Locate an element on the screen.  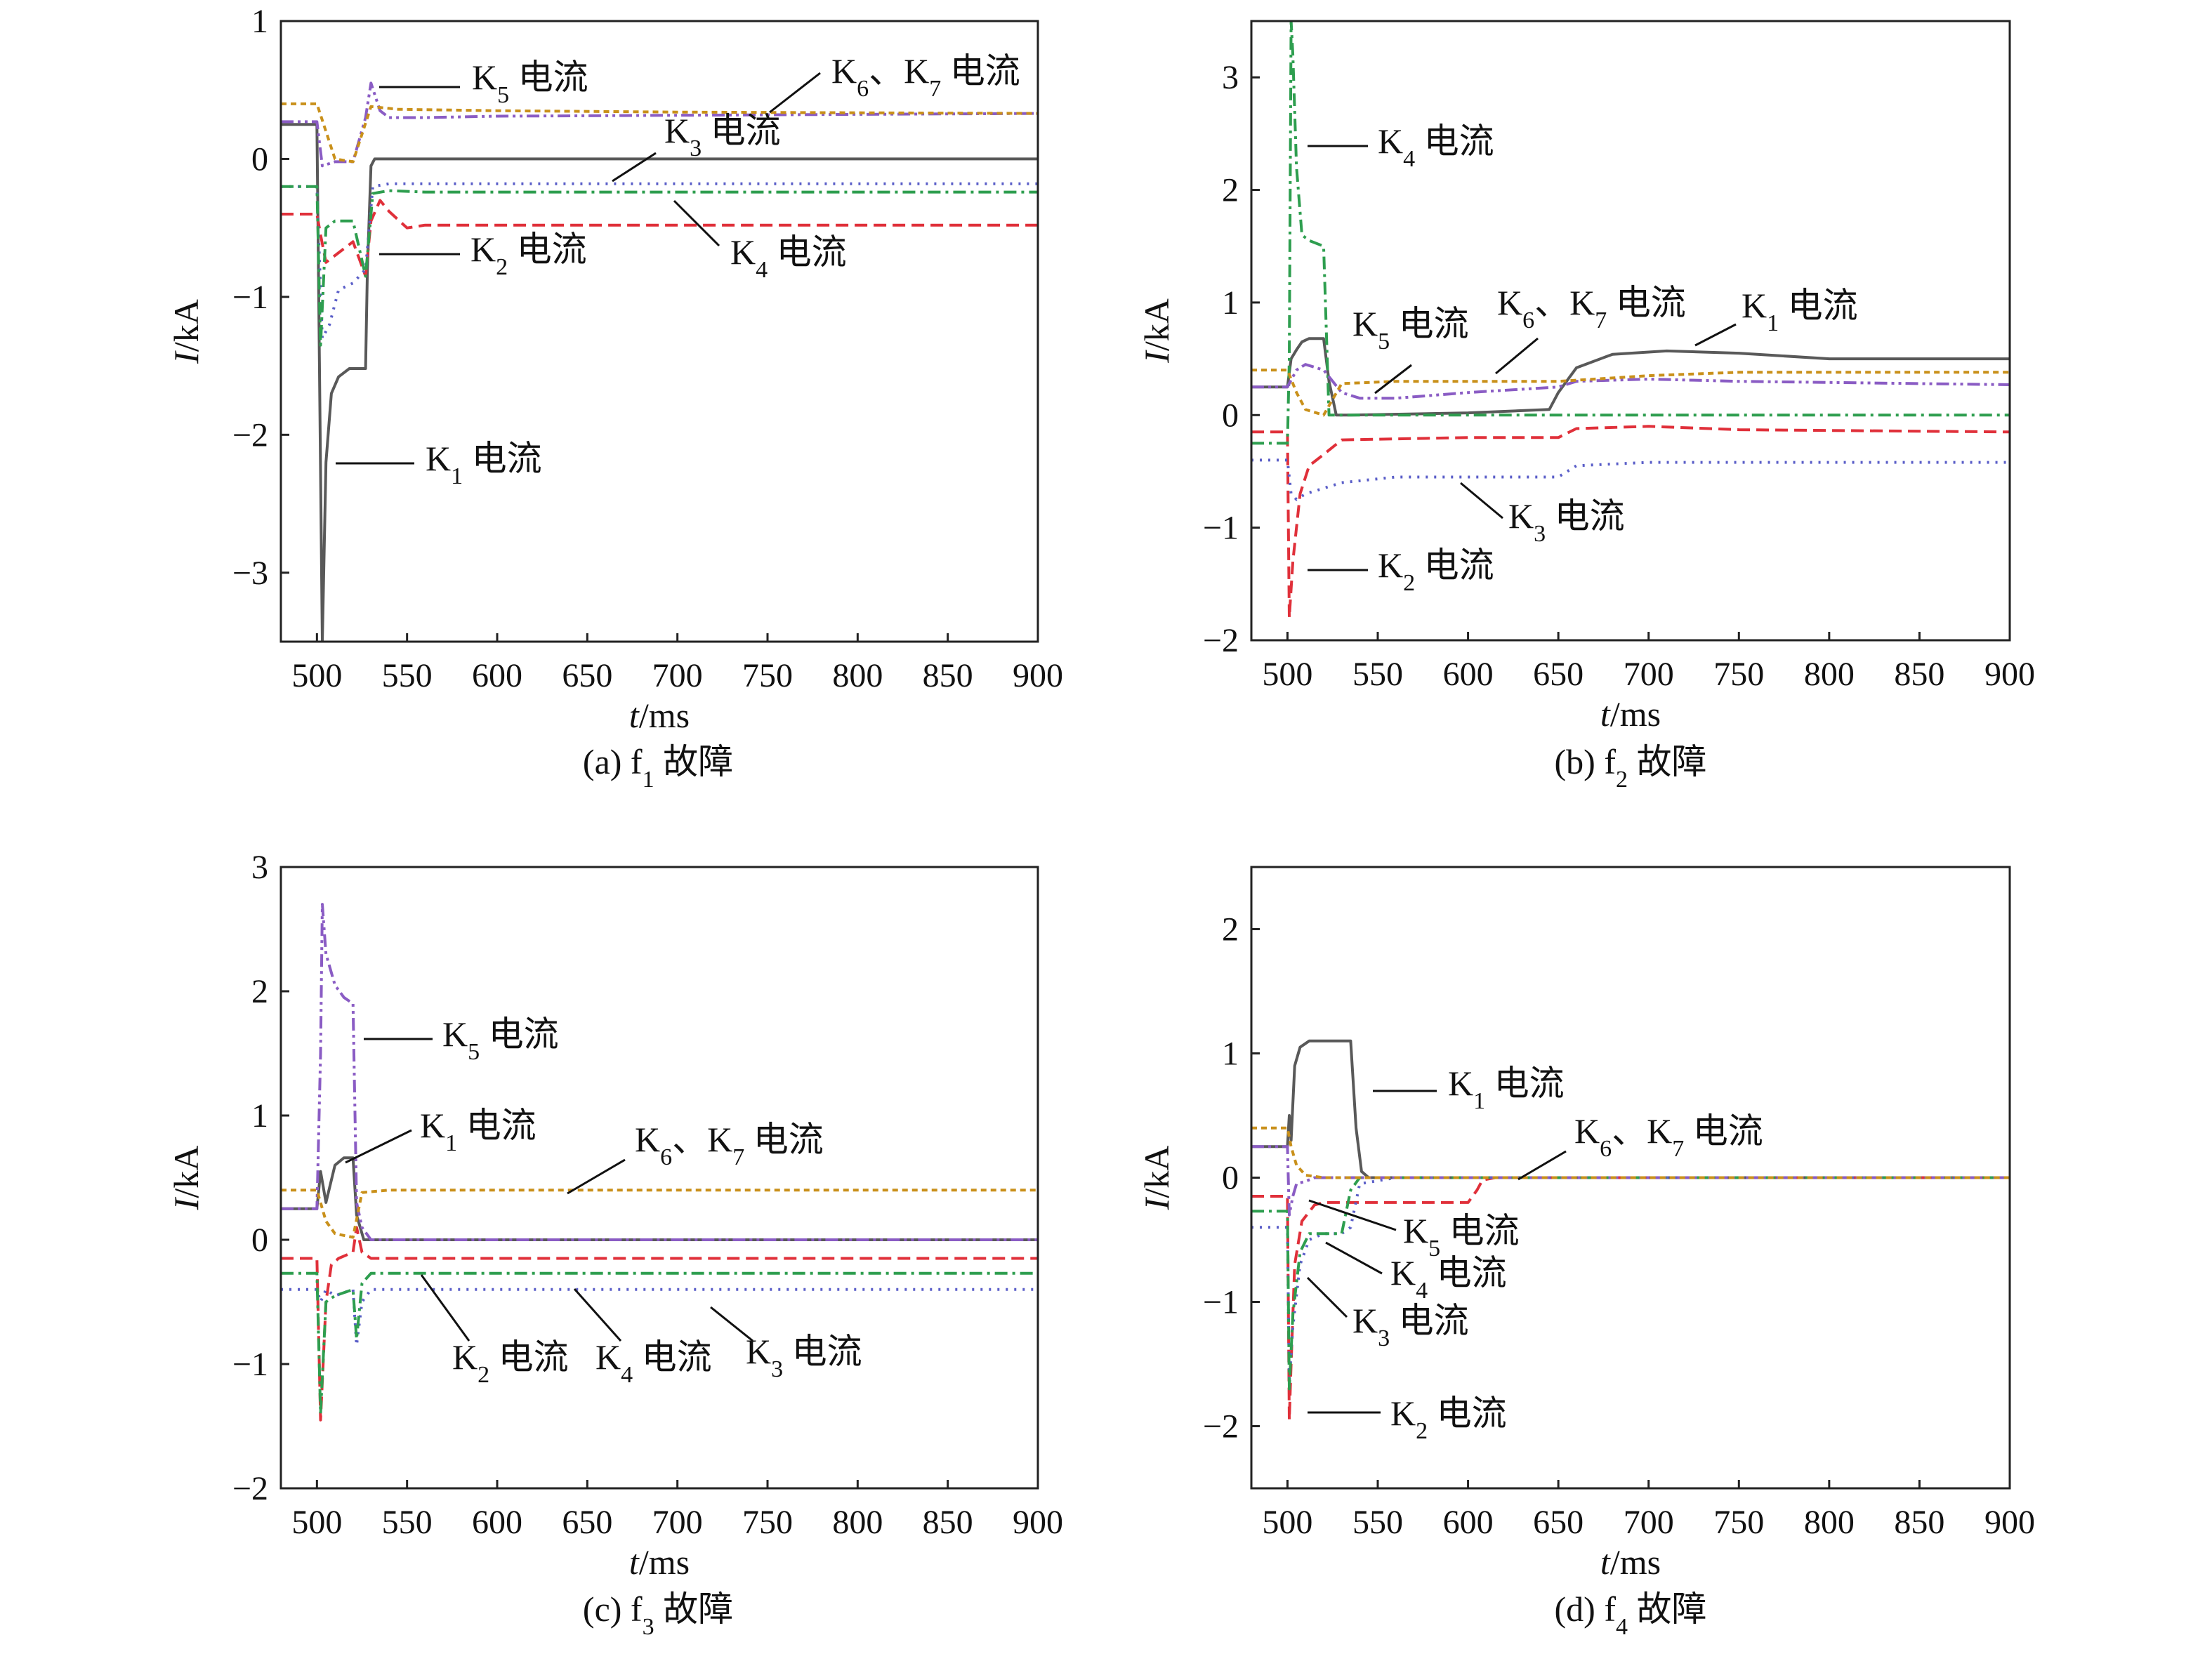
y-tick-label: 3 is located at coordinates (1230, 77).